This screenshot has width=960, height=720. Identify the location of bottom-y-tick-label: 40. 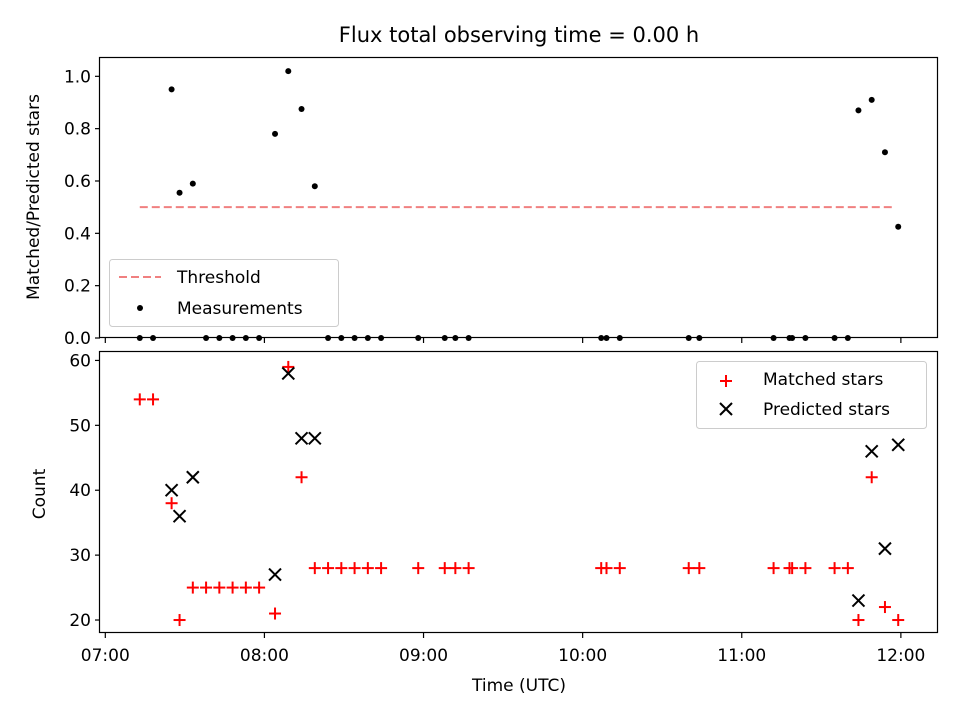
(80, 491).